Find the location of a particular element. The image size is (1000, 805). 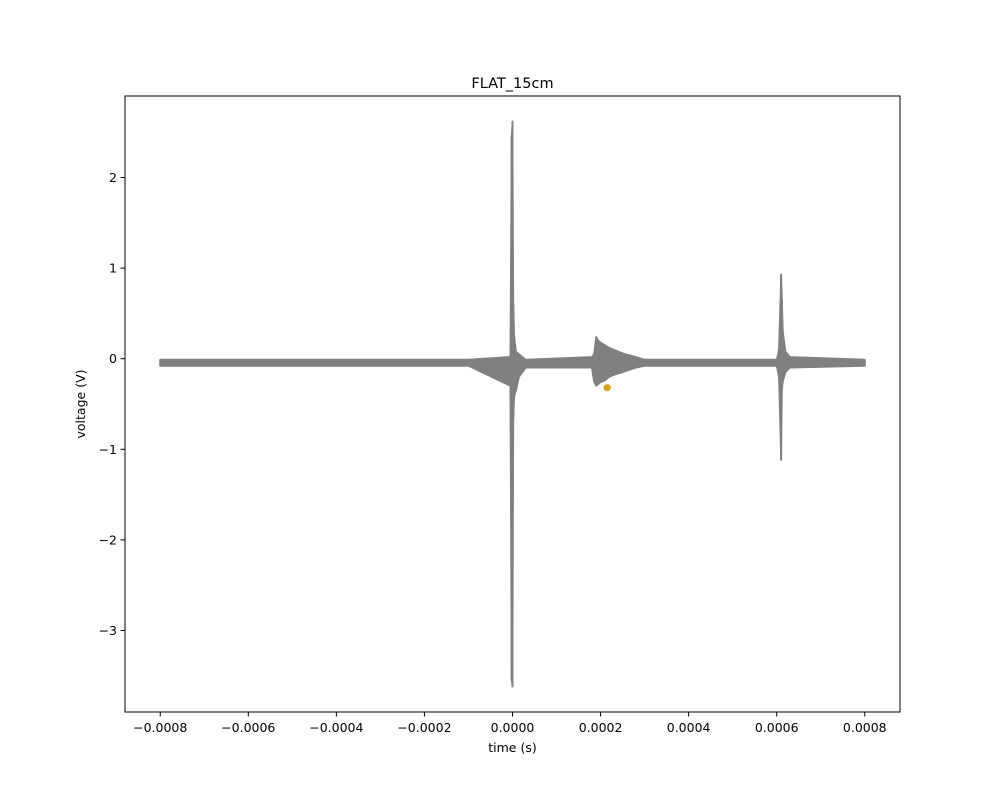

chart-title: FLAT_15cm is located at coordinates (512, 84).